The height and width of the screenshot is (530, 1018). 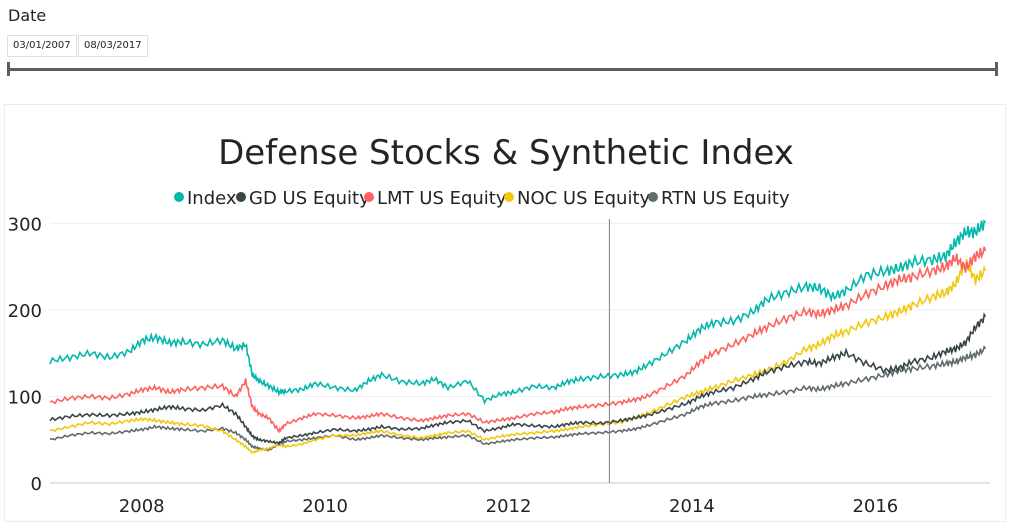 I want to click on date-range-slider, so click(x=503, y=69).